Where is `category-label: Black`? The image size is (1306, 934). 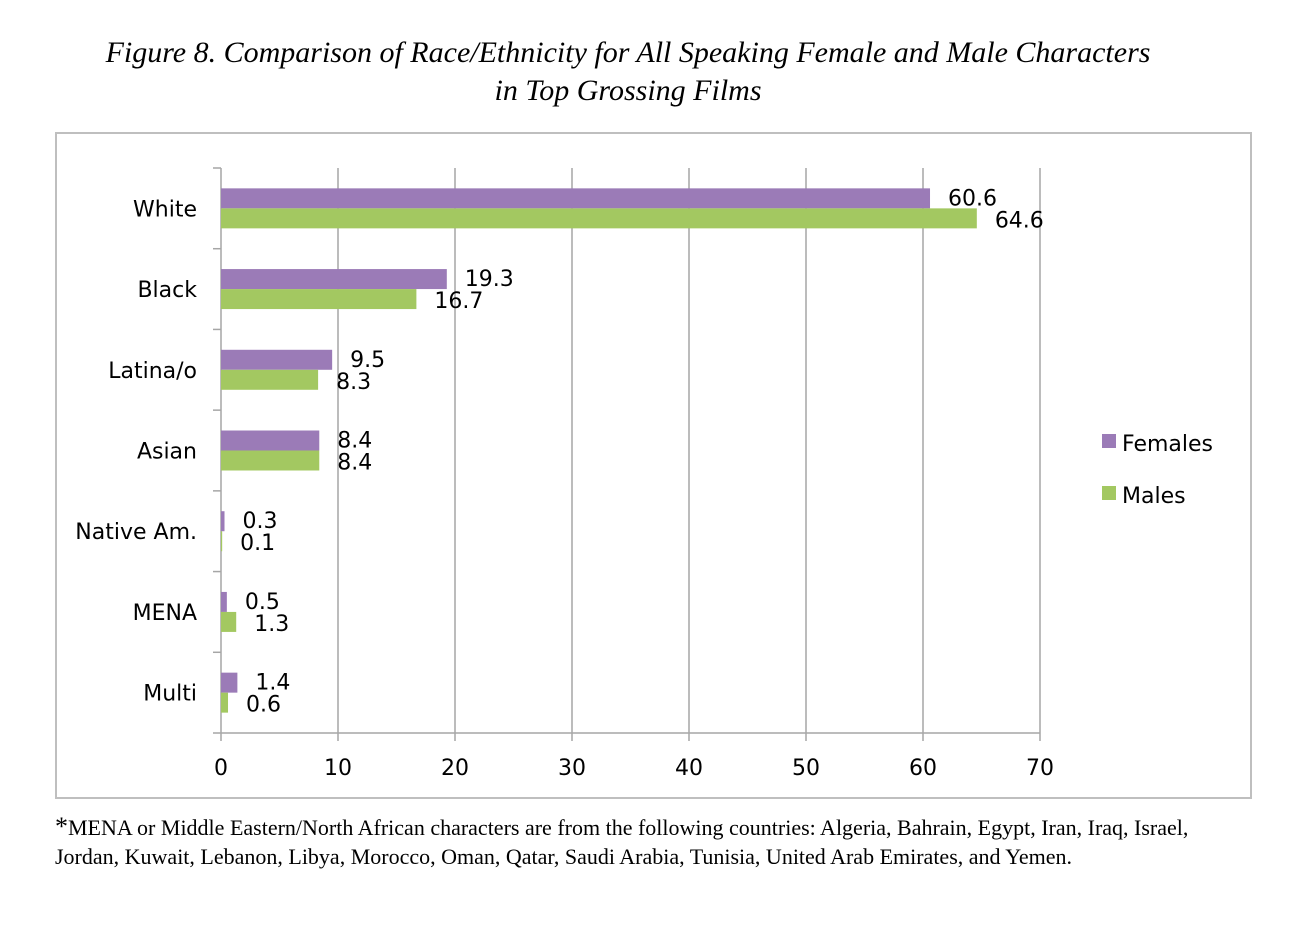
category-label: Black is located at coordinates (167, 290).